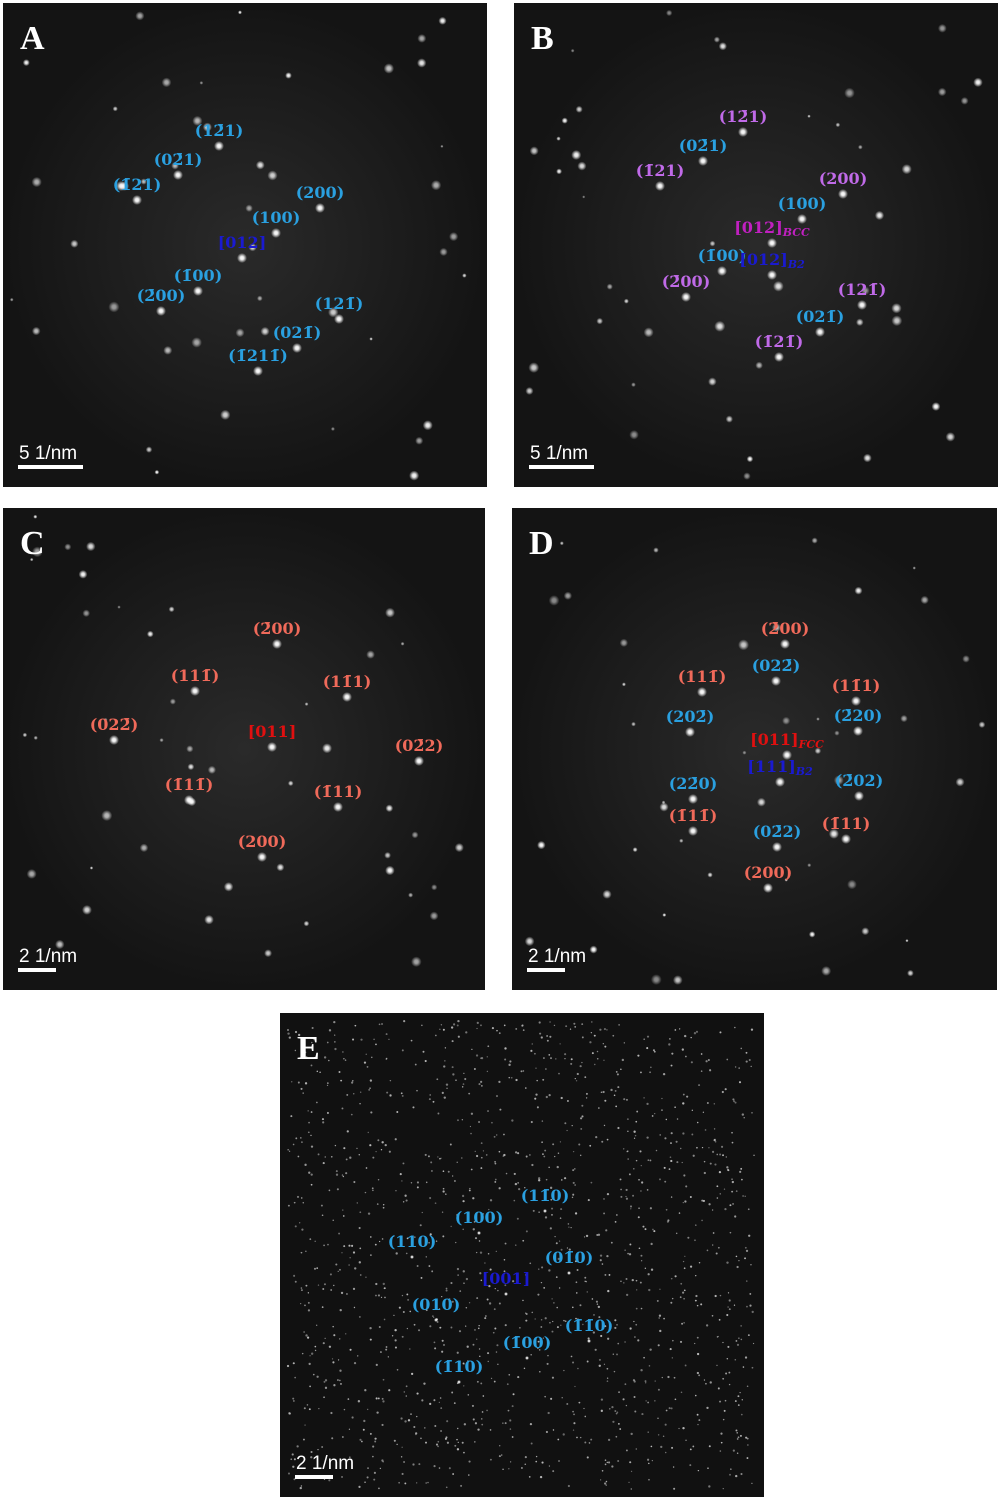  I want to click on index-text: (2̄02), so click(859, 780).